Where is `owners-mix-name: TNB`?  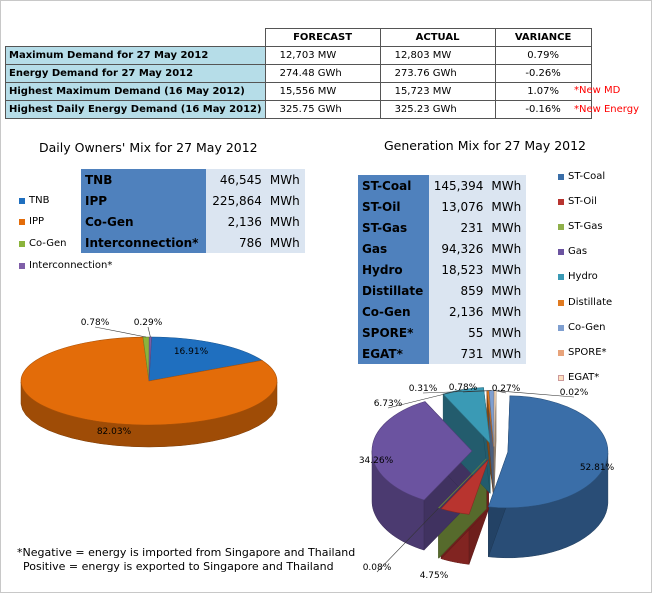 owners-mix-name: TNB is located at coordinates (144, 179).